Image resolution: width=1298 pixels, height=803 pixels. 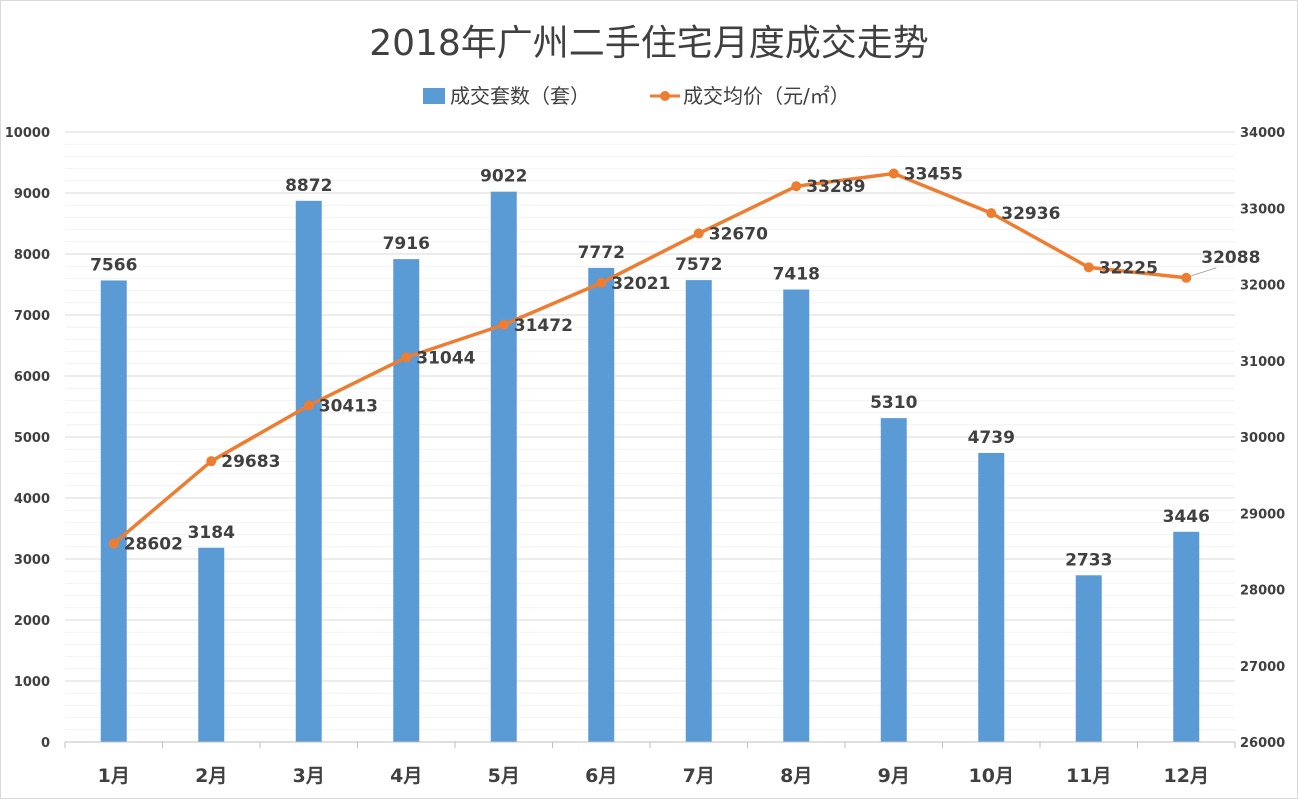 What do you see at coordinates (504, 776) in the screenshot?
I see `x-axis-tick-label: 5月` at bounding box center [504, 776].